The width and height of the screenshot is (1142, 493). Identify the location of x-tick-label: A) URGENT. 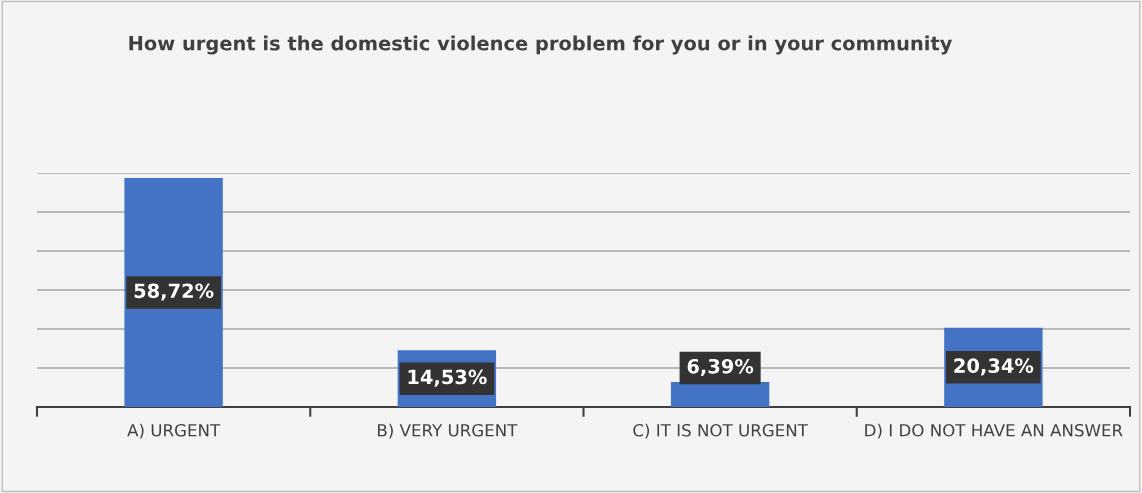
(174, 431).